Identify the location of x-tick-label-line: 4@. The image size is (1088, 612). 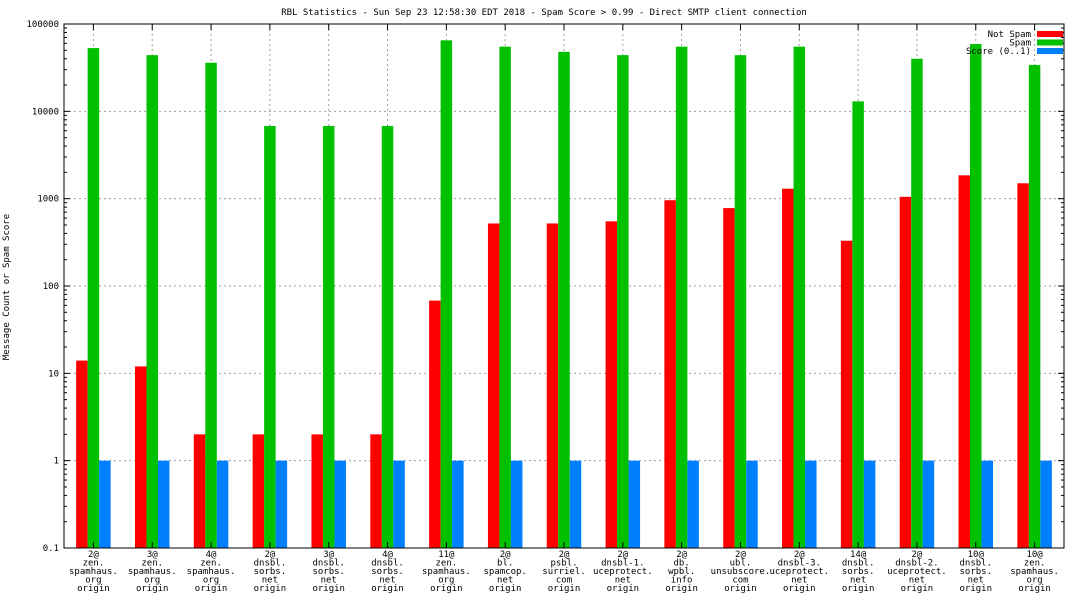
(211, 555).